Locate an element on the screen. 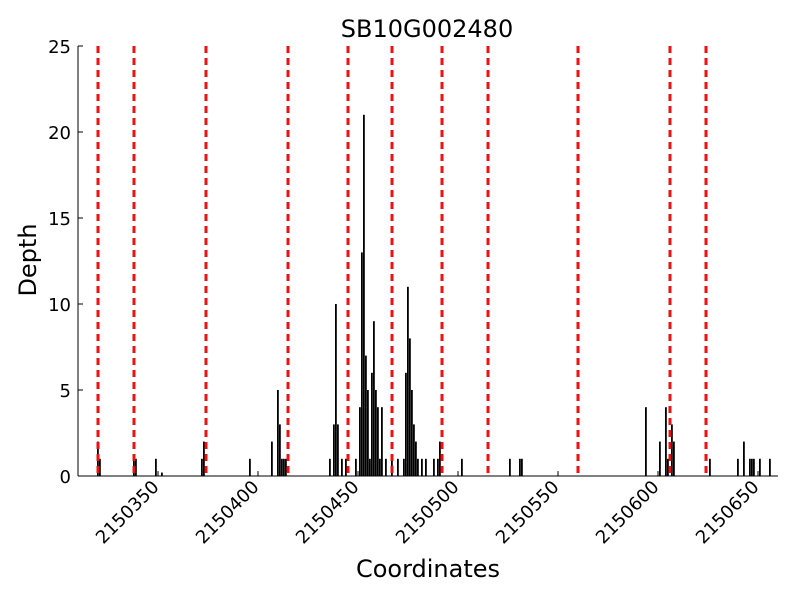 The image size is (800, 600). x-tick-label: 2150550 is located at coordinates (528, 513).